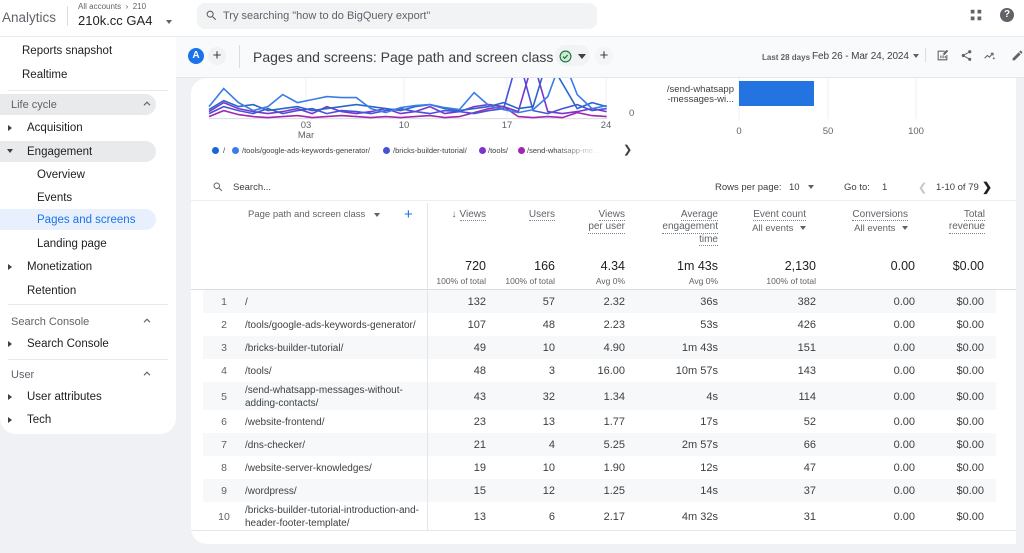 Image resolution: width=1024 pixels, height=553 pixels. Describe the element at coordinates (916, 131) in the screenshot. I see `svg-text: 100` at that location.